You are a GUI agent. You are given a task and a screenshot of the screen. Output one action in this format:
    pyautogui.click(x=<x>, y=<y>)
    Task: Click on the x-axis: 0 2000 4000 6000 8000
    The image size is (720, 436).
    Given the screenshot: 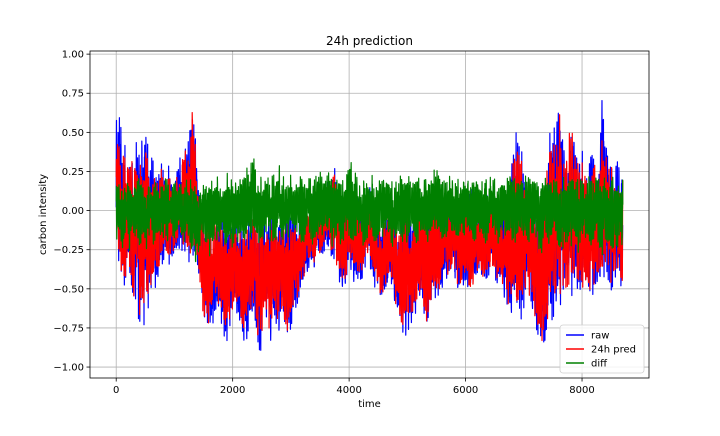 What is the action you would take?
    pyautogui.click(x=354, y=387)
    